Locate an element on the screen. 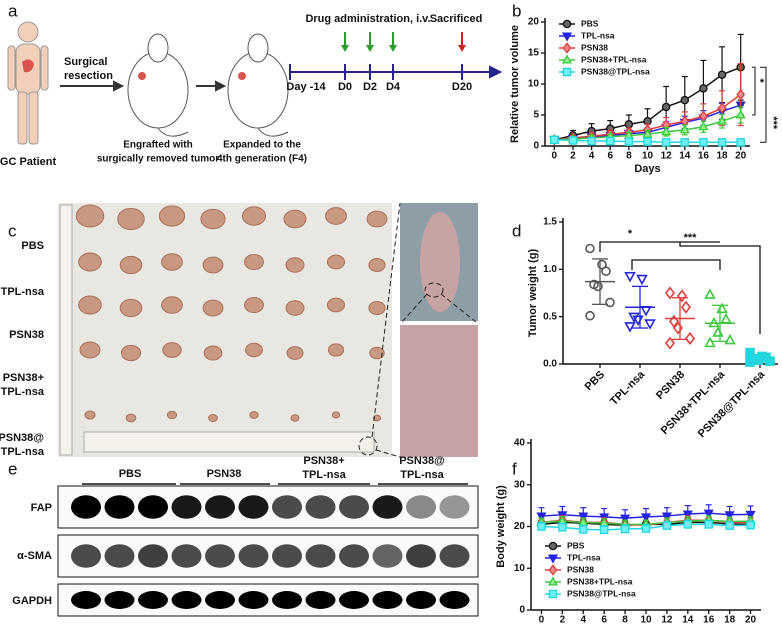 Image resolution: width=782 pixels, height=627 pixels. x-tick-label: 12 is located at coordinates (667, 620).